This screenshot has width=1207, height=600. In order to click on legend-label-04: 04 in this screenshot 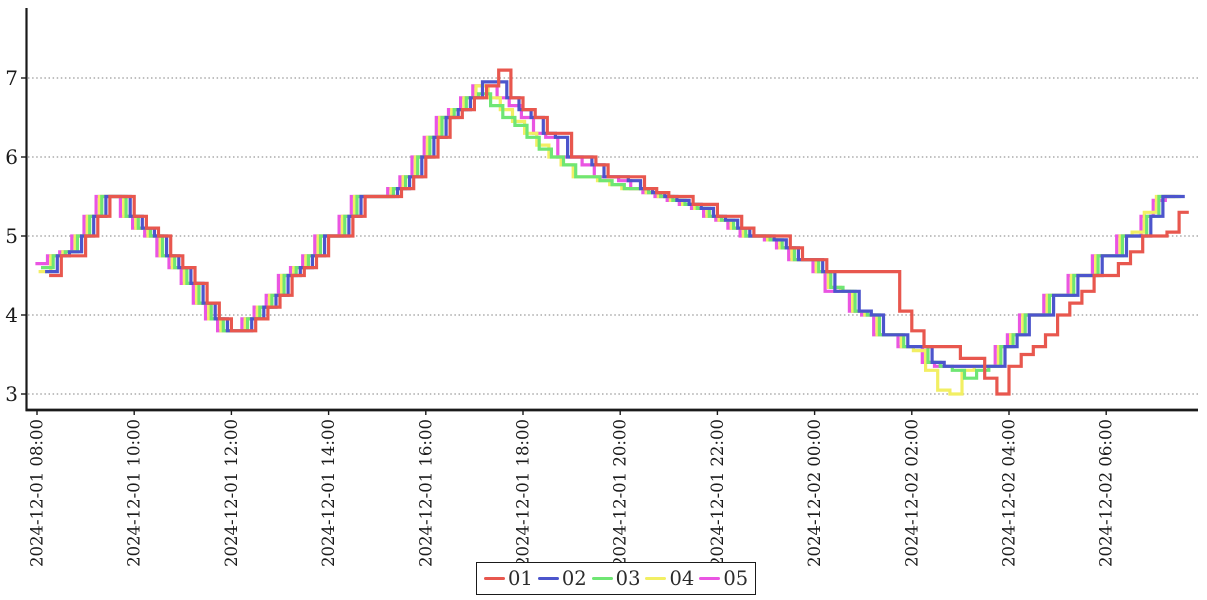, I will do `click(682, 578)`.